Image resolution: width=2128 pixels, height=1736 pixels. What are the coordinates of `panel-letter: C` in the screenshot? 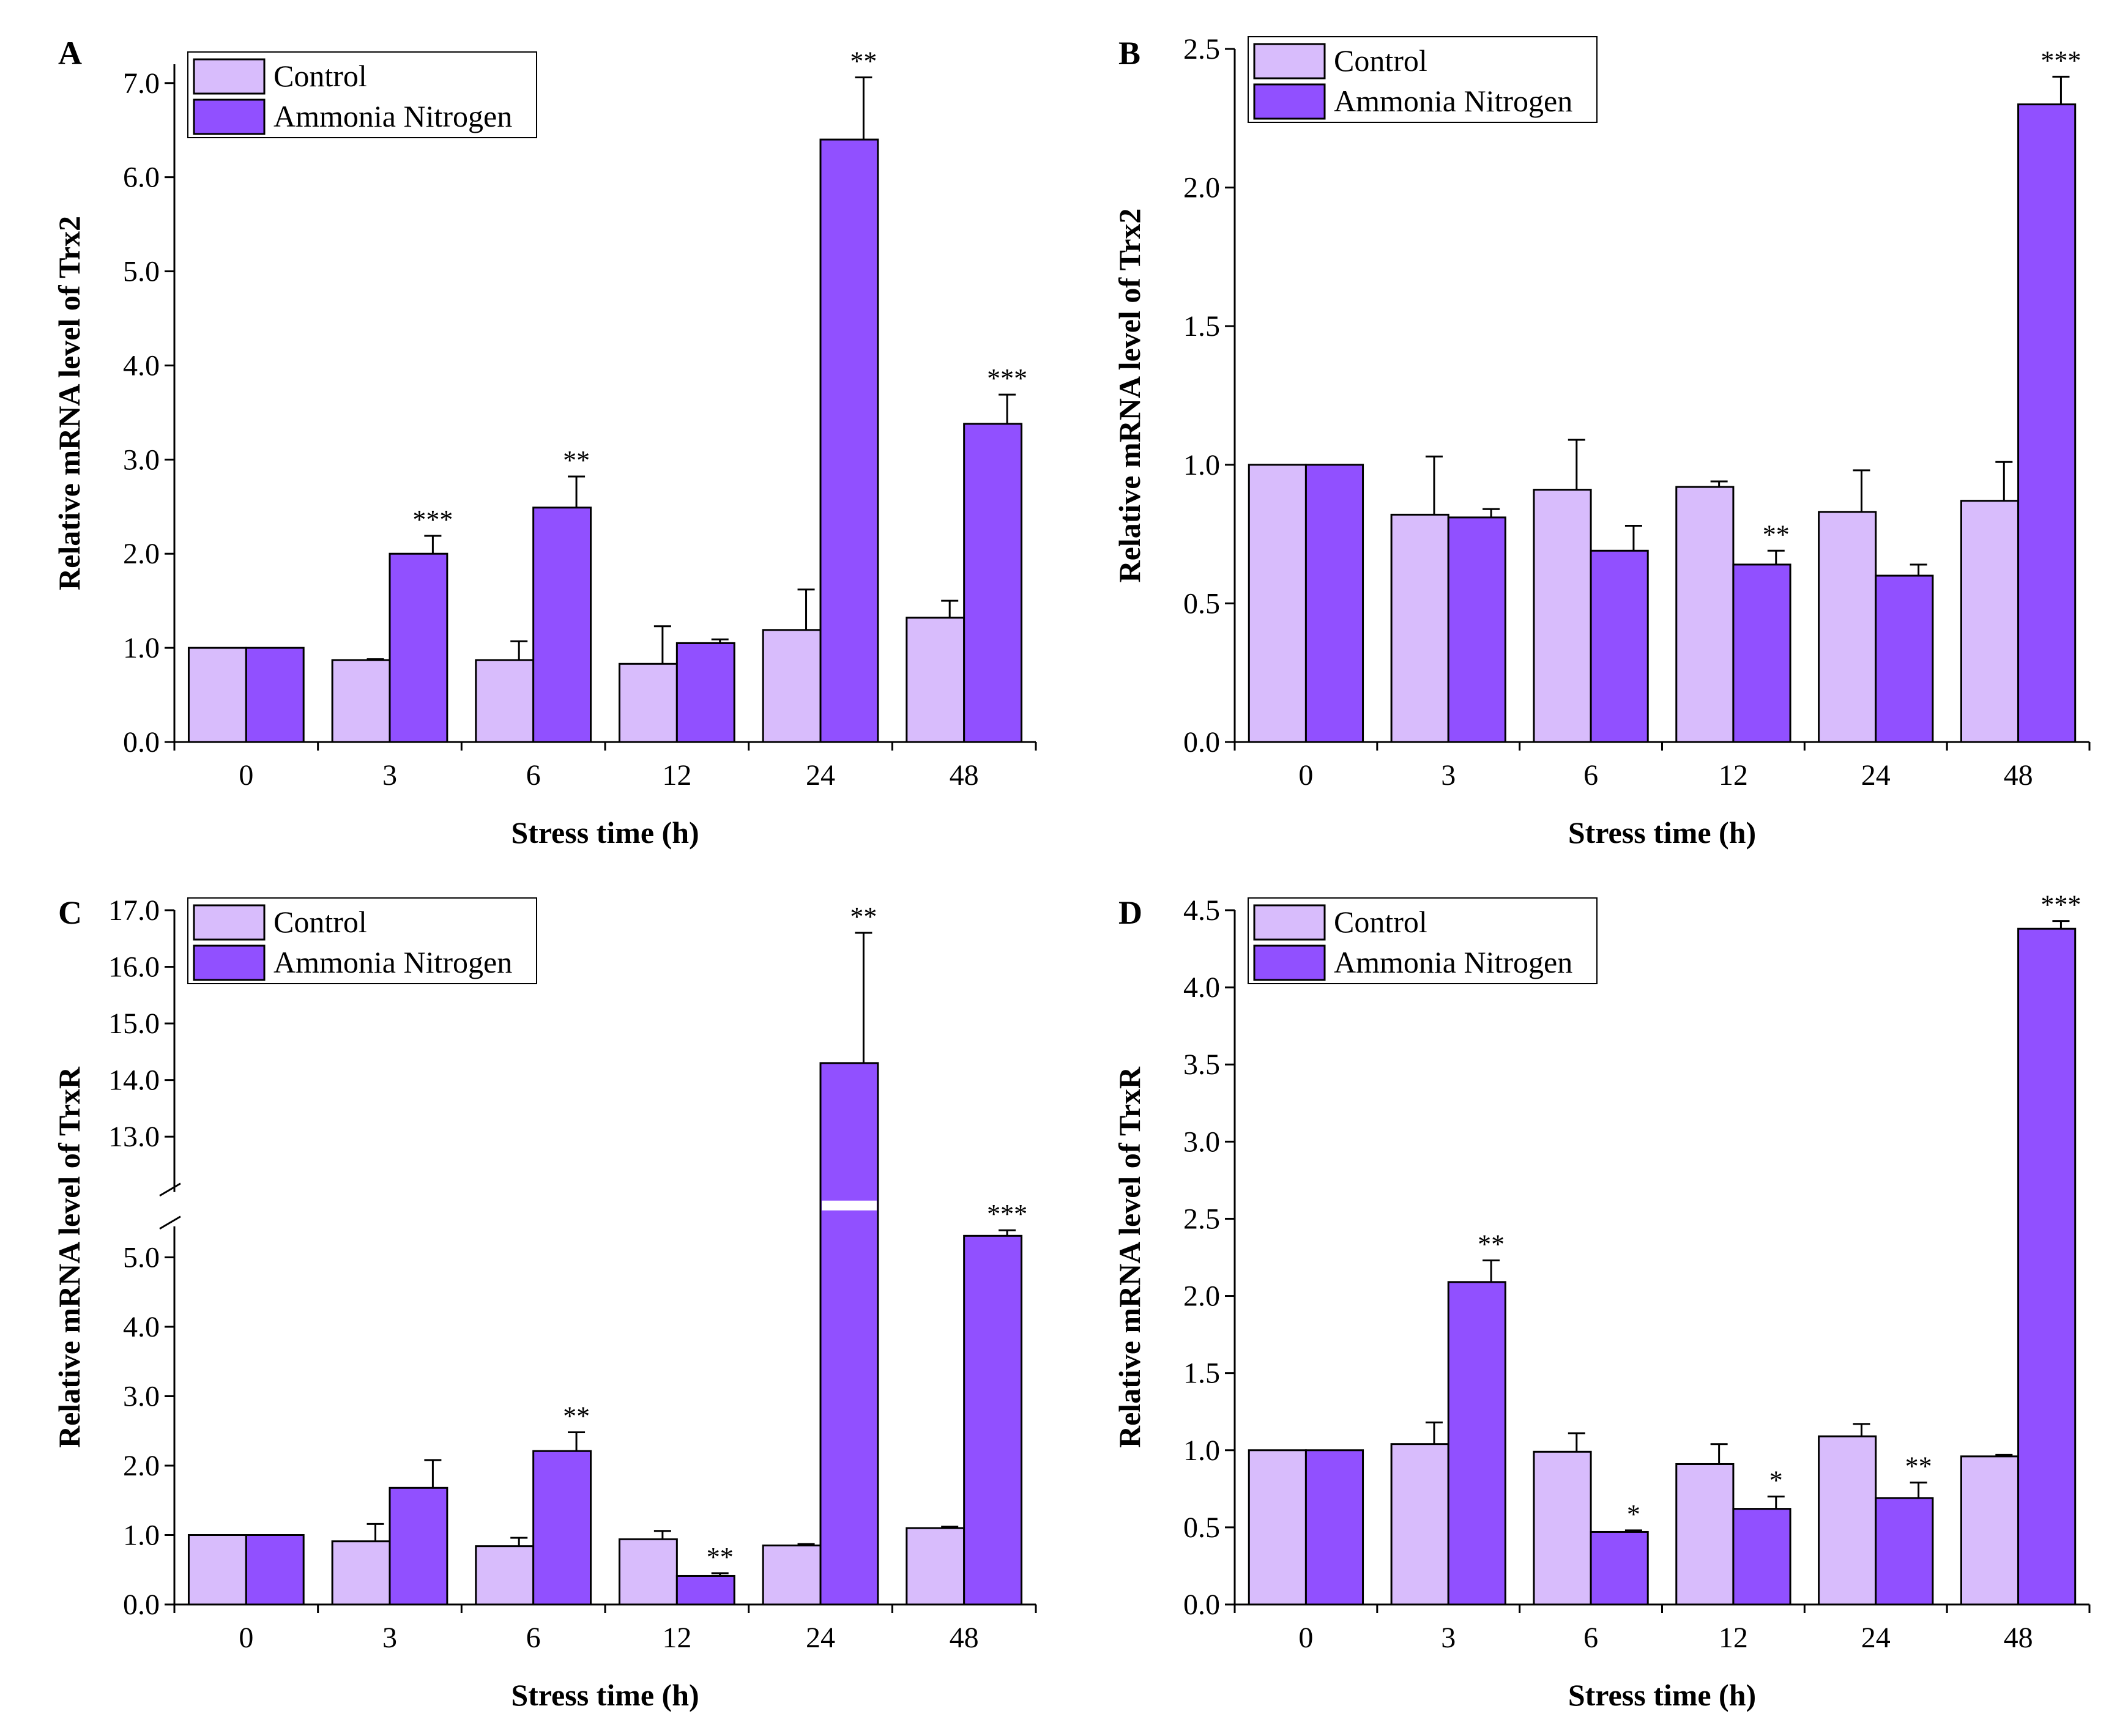 It's located at (70, 912).